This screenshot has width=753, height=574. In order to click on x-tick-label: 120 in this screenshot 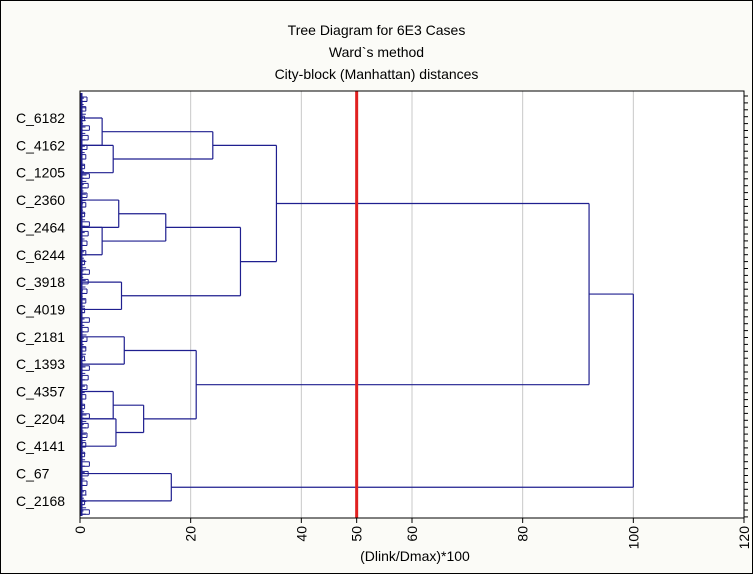, I will do `click(744, 538)`.